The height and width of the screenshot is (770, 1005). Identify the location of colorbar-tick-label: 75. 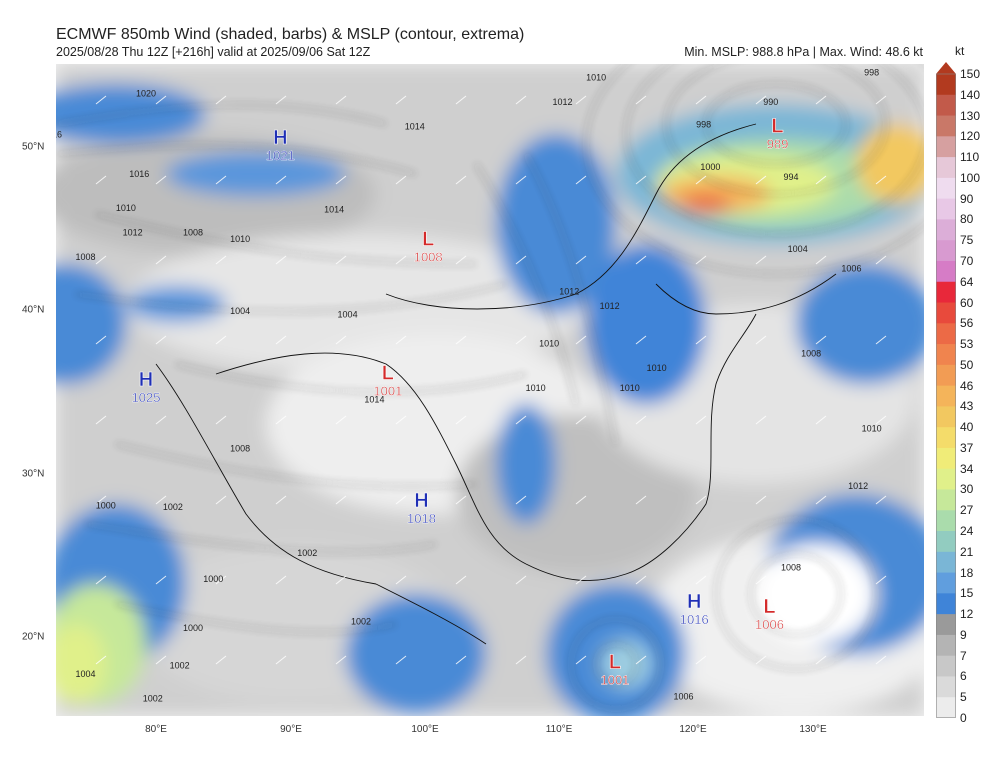
(967, 240).